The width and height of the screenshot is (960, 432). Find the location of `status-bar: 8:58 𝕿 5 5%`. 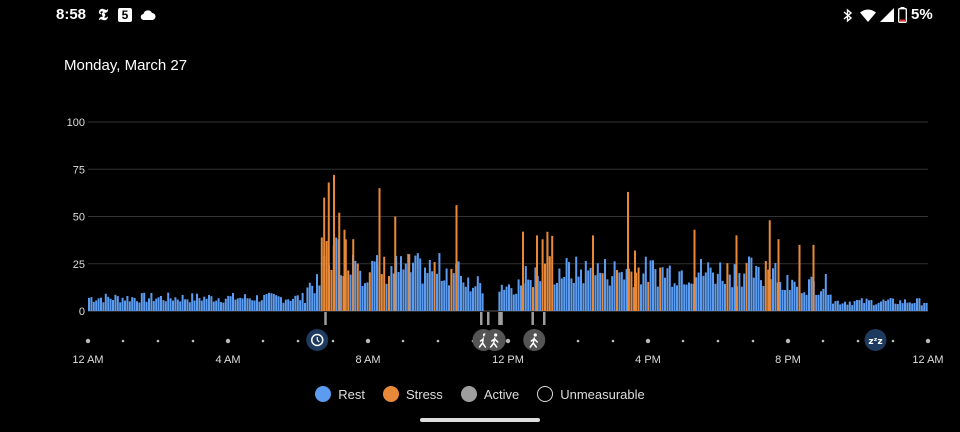

status-bar: 8:58 𝕿 5 5% is located at coordinates (480, 16).